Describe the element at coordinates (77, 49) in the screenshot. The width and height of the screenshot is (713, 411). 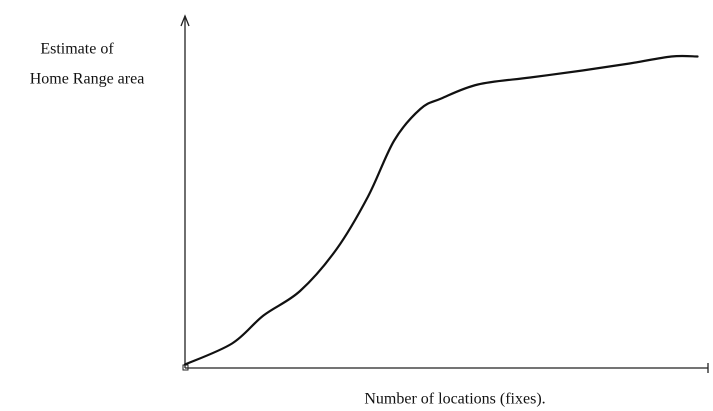
I see `y-axis-label: Estimate of` at that location.